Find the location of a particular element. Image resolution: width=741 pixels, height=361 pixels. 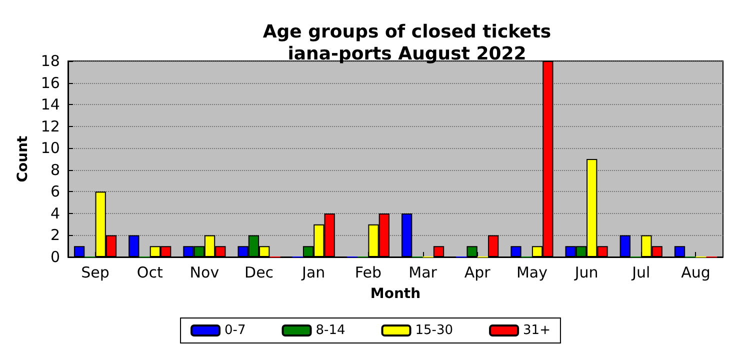

y-tick-label: 6 is located at coordinates (55, 191).